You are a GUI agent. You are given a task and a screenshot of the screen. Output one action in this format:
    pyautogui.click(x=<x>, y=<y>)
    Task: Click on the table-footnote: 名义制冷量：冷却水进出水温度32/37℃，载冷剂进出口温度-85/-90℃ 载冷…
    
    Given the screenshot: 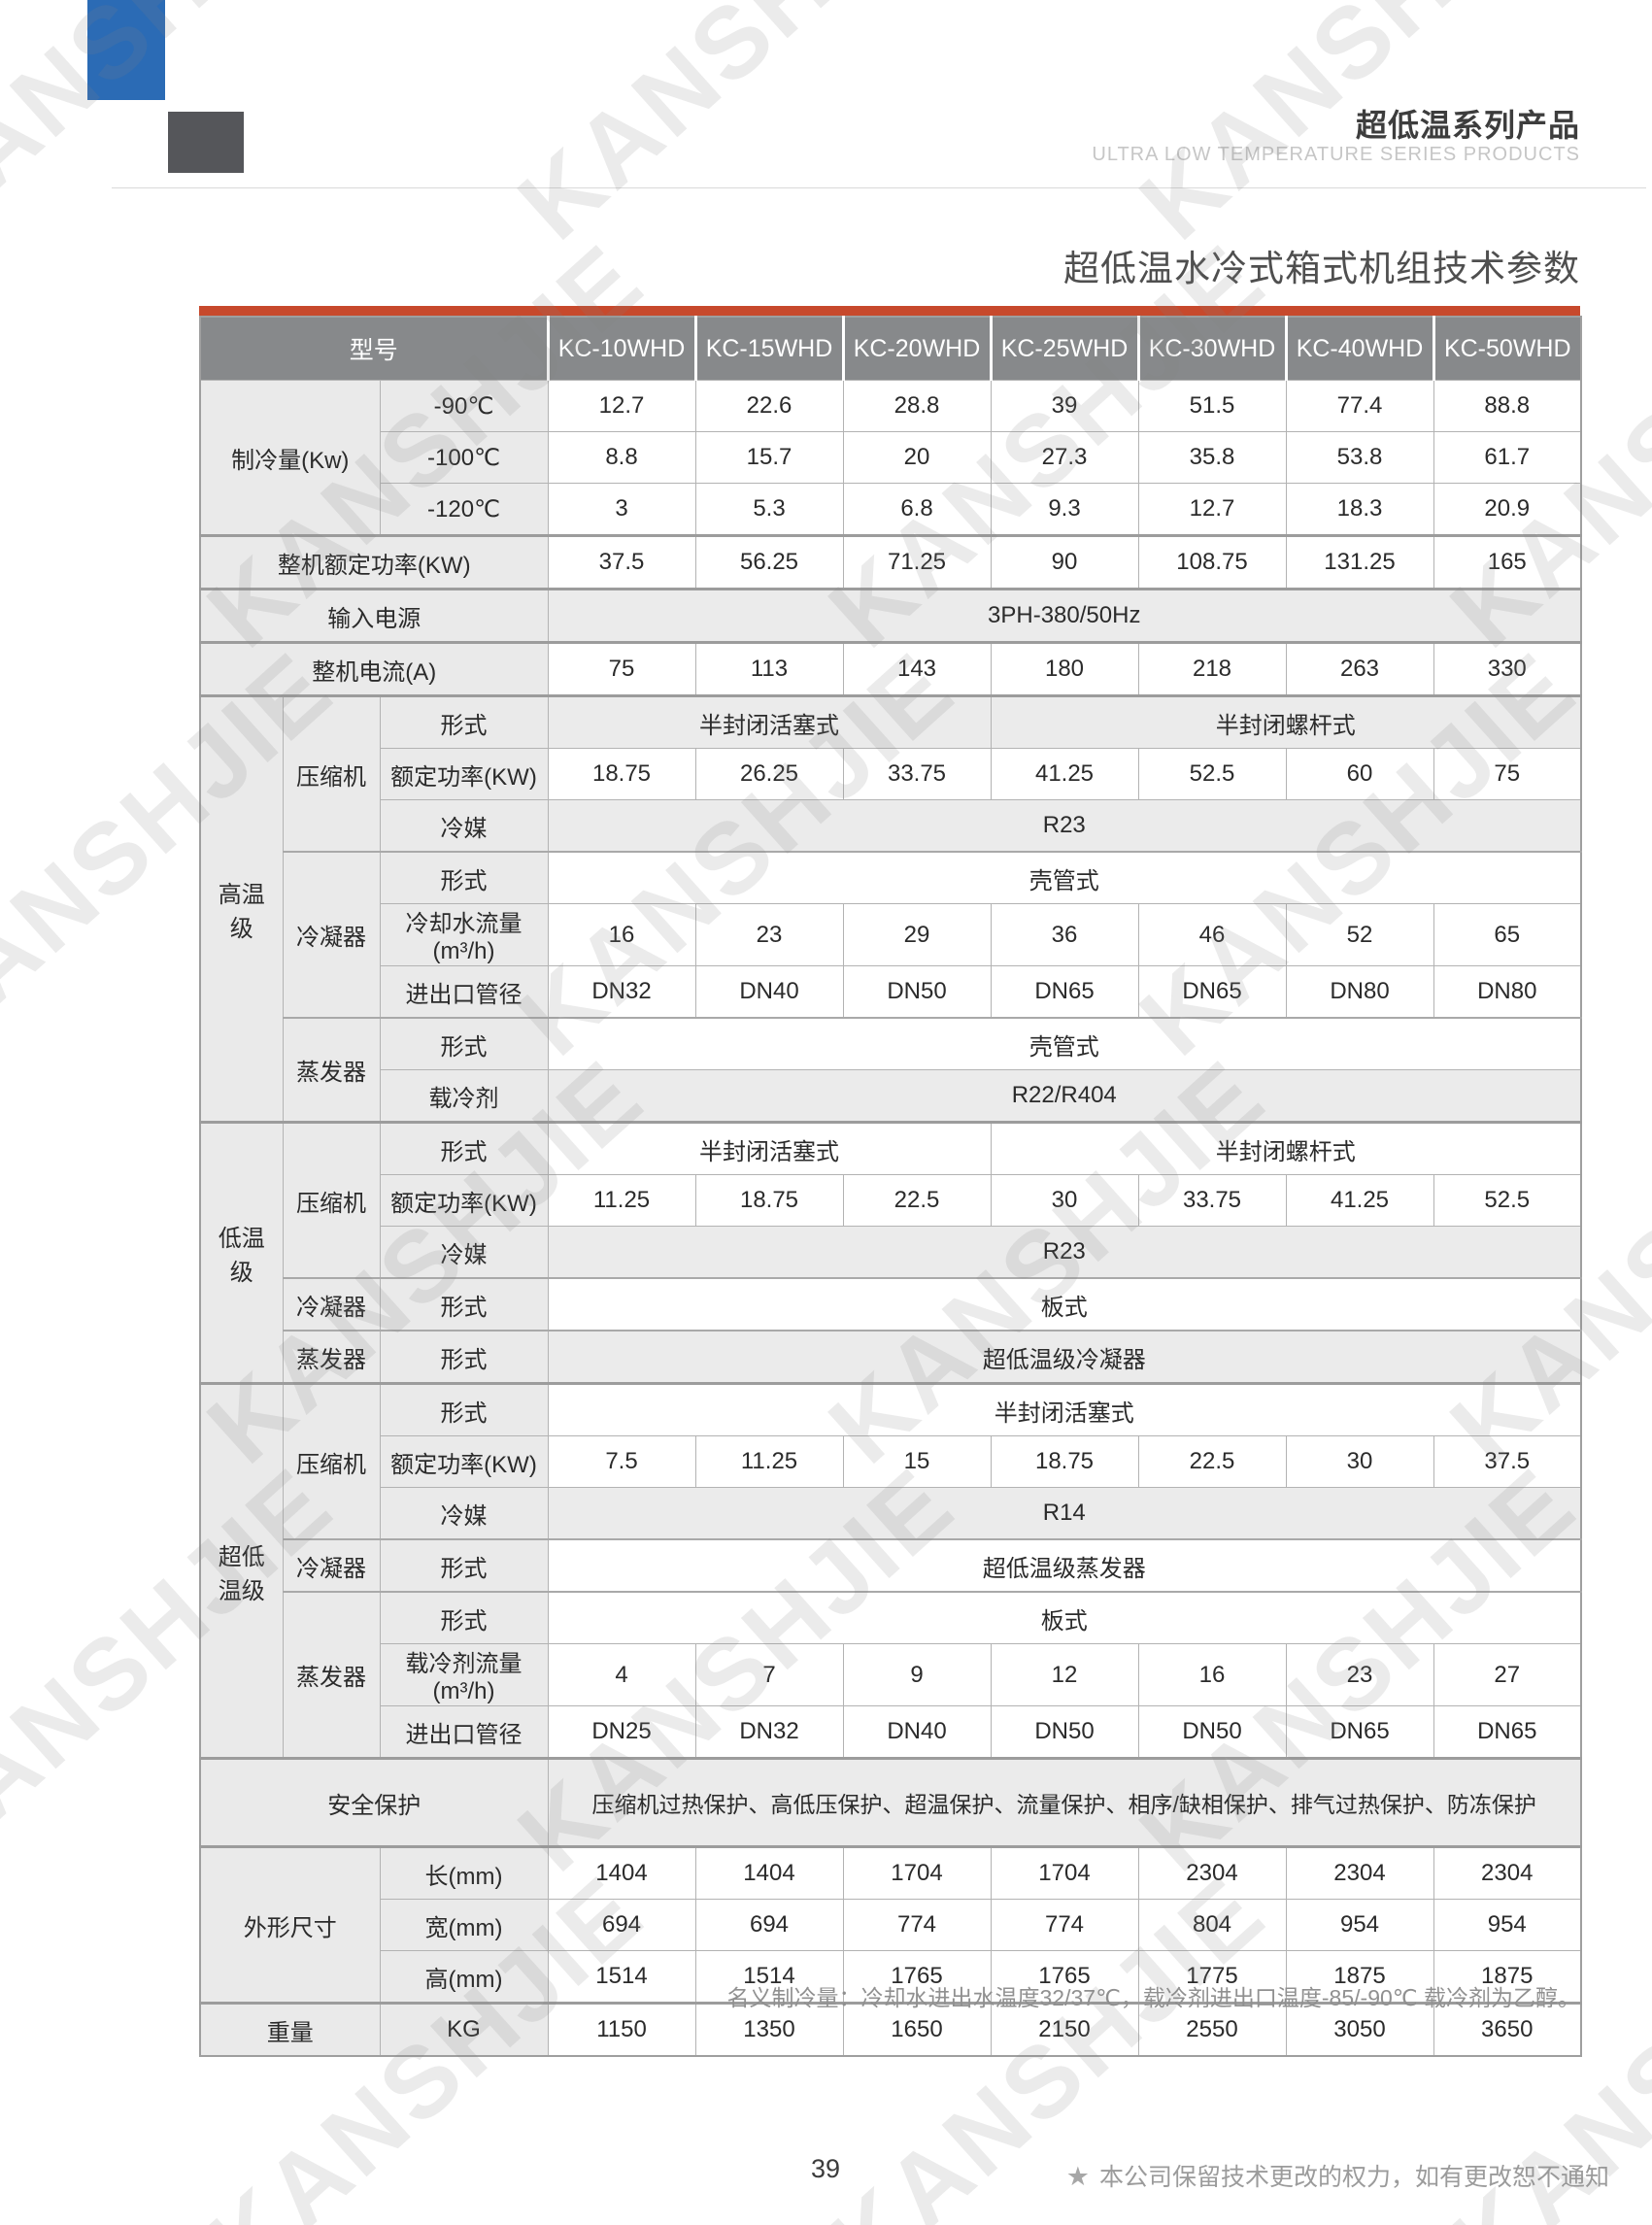 What is the action you would take?
    pyautogui.click(x=1153, y=1997)
    